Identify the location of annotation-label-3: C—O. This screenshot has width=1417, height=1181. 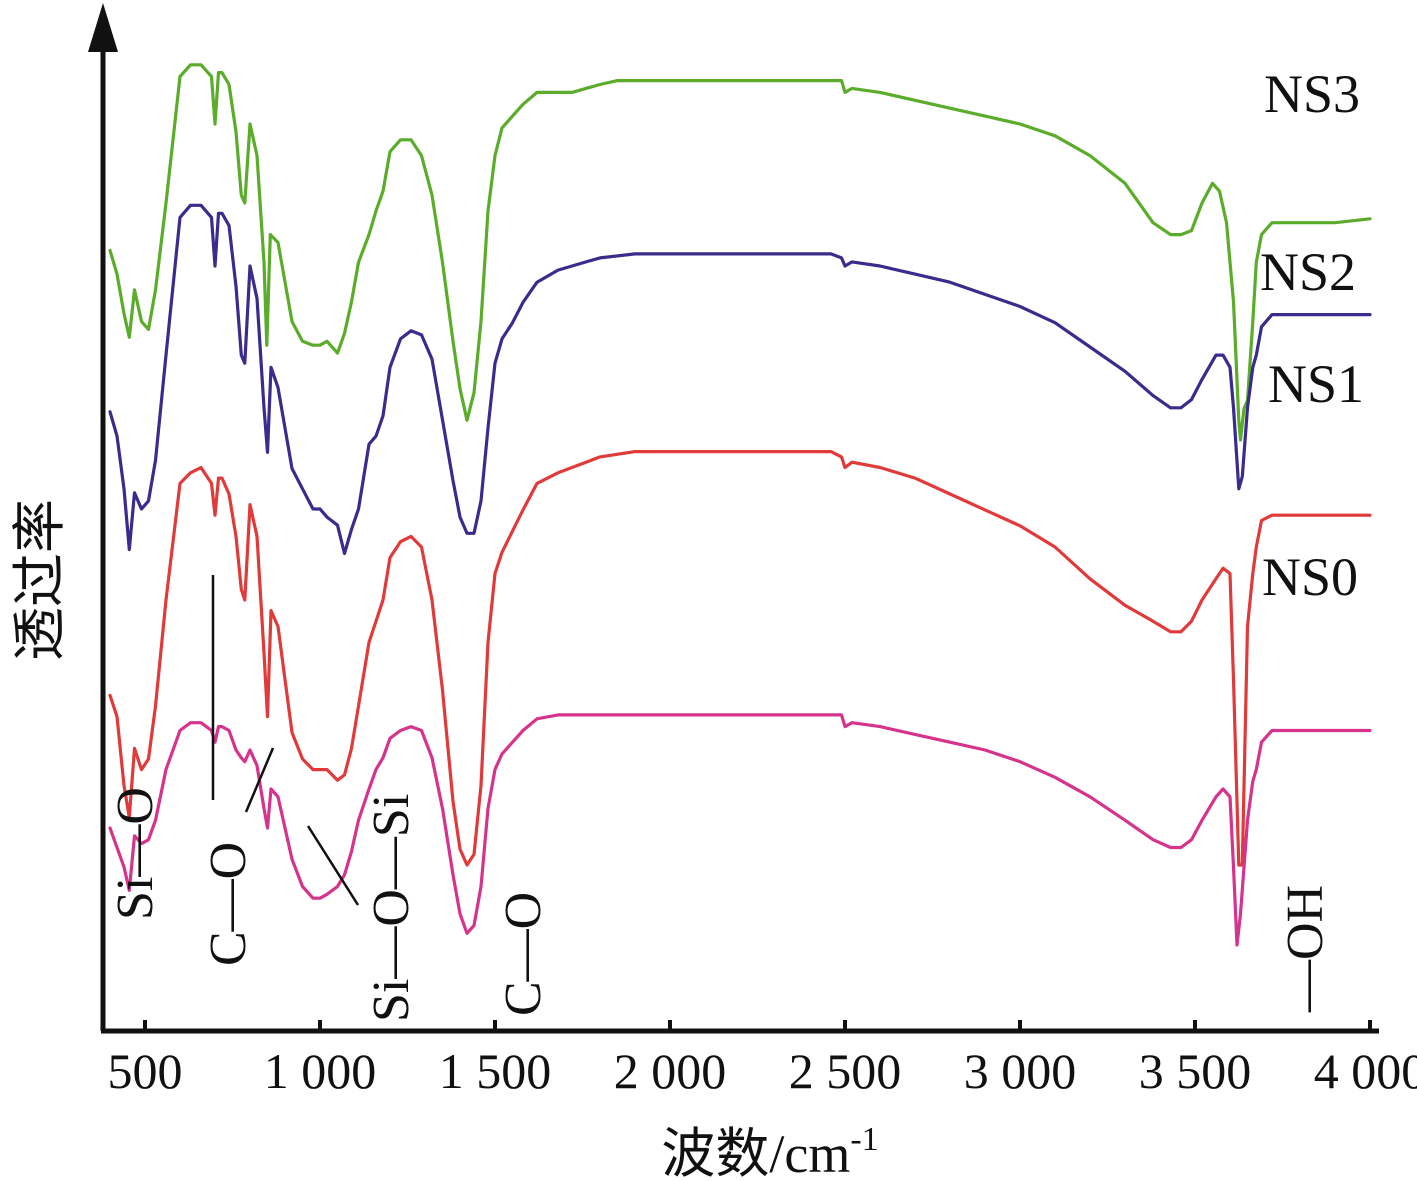
(523, 954).